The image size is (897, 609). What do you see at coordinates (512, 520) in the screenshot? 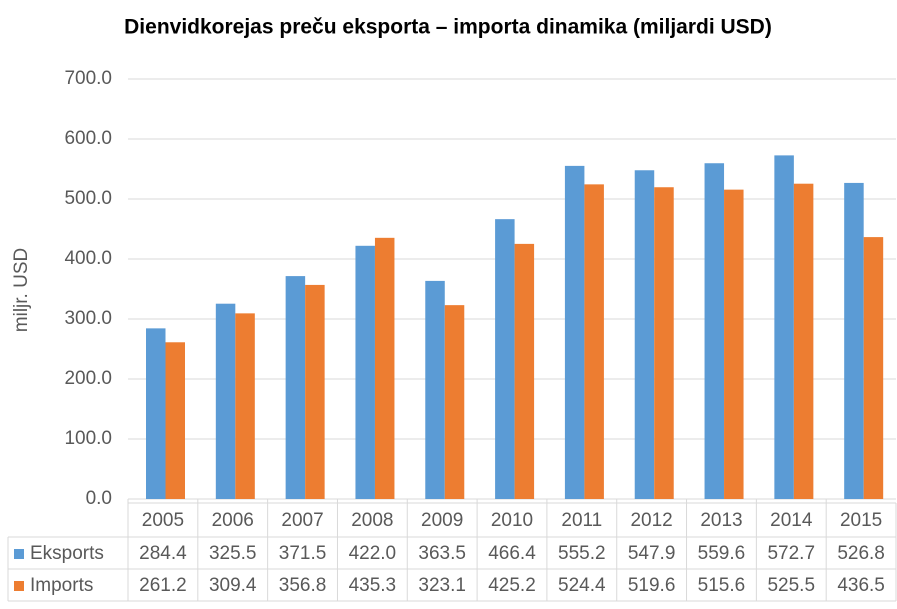
I see `x-tick-label: 2010` at bounding box center [512, 520].